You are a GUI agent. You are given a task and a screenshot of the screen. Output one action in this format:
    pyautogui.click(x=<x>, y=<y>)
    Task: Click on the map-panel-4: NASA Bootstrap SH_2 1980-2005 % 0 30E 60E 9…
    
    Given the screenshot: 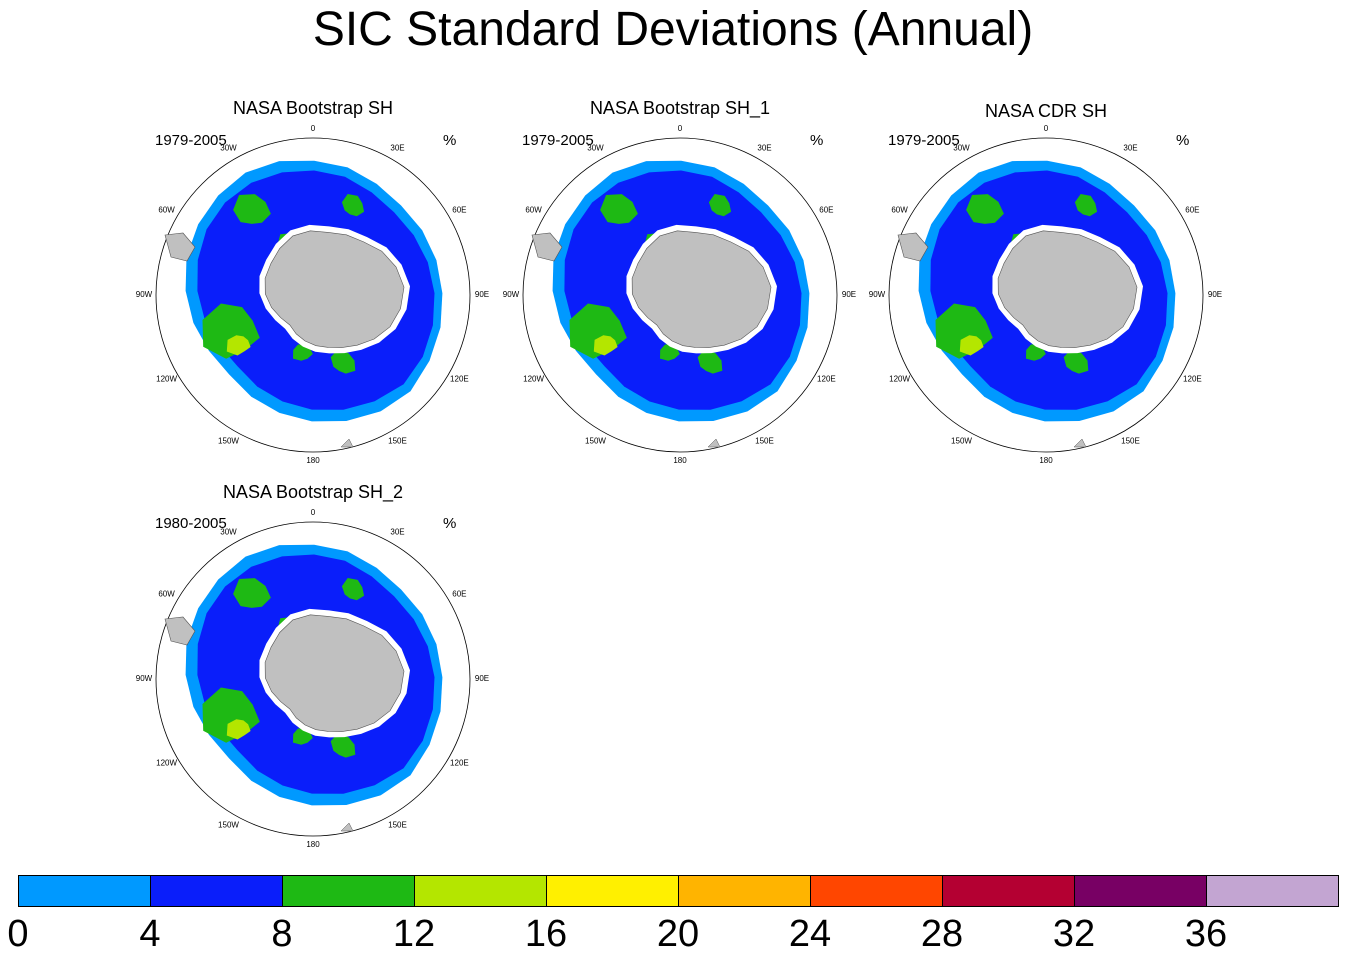 What is the action you would take?
    pyautogui.click(x=314, y=669)
    